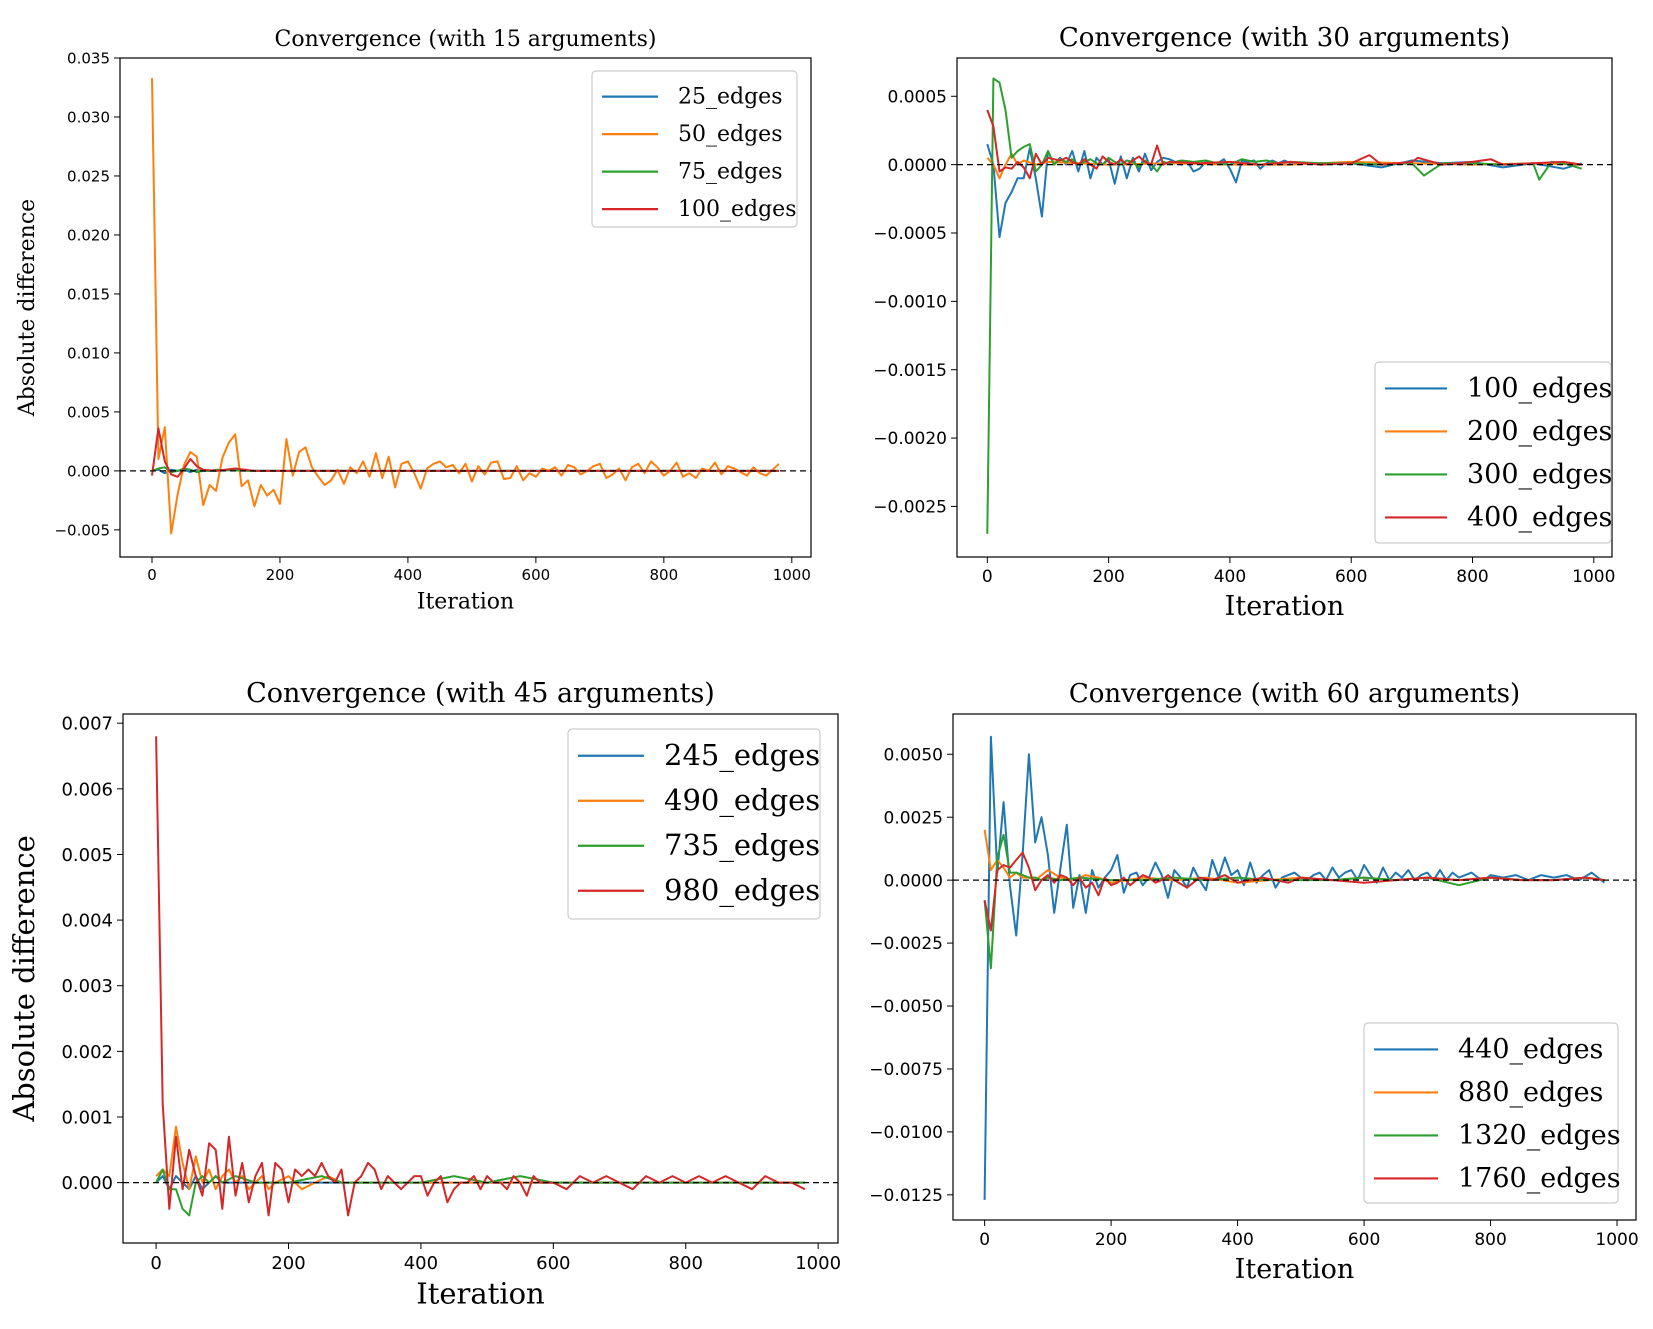 This screenshot has height=1329, width=1653. I want to click on chart-title: Convergence (with 15 arguments), so click(466, 39).